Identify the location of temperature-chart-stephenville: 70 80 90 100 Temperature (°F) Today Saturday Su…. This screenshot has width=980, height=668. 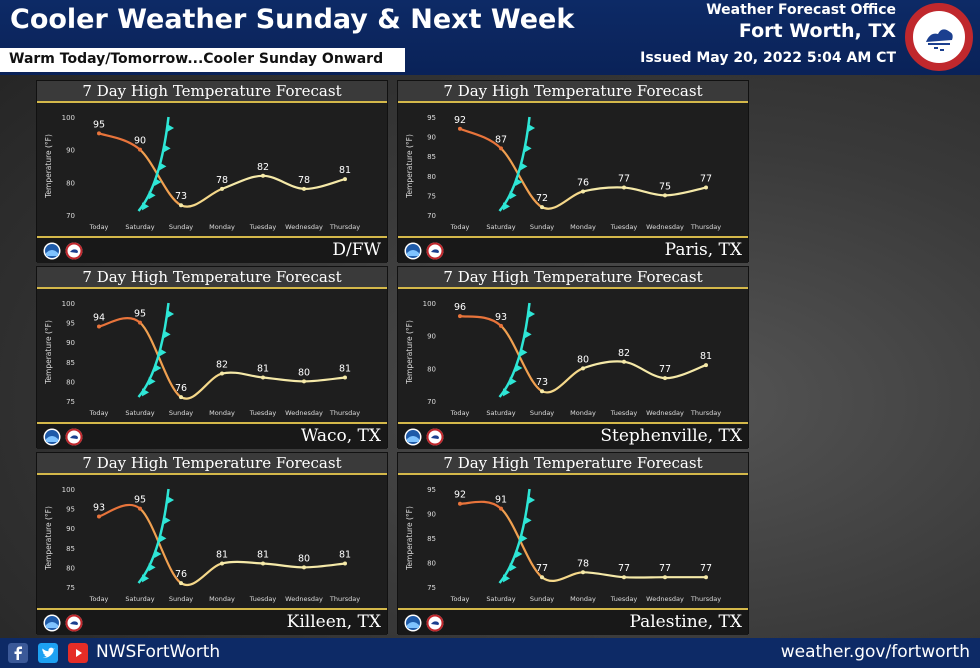
(563, 358).